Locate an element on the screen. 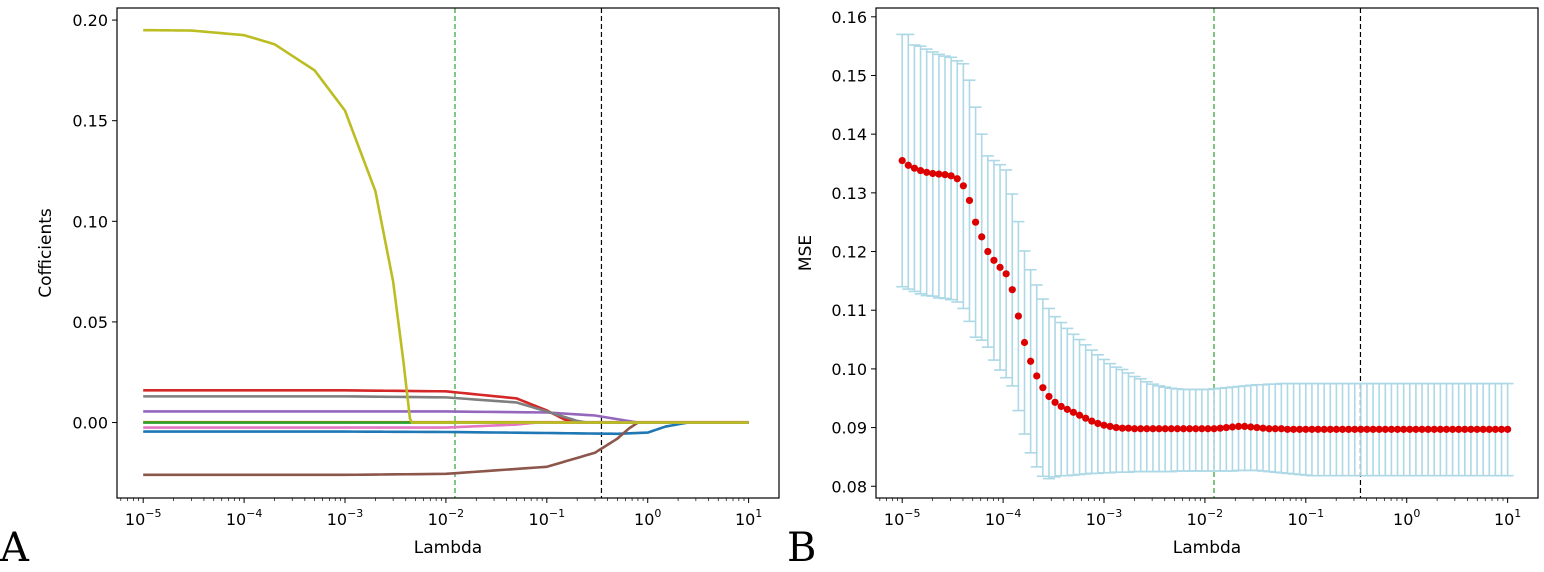  panel-b-x-axis-label: Lambda is located at coordinates (1207, 548).